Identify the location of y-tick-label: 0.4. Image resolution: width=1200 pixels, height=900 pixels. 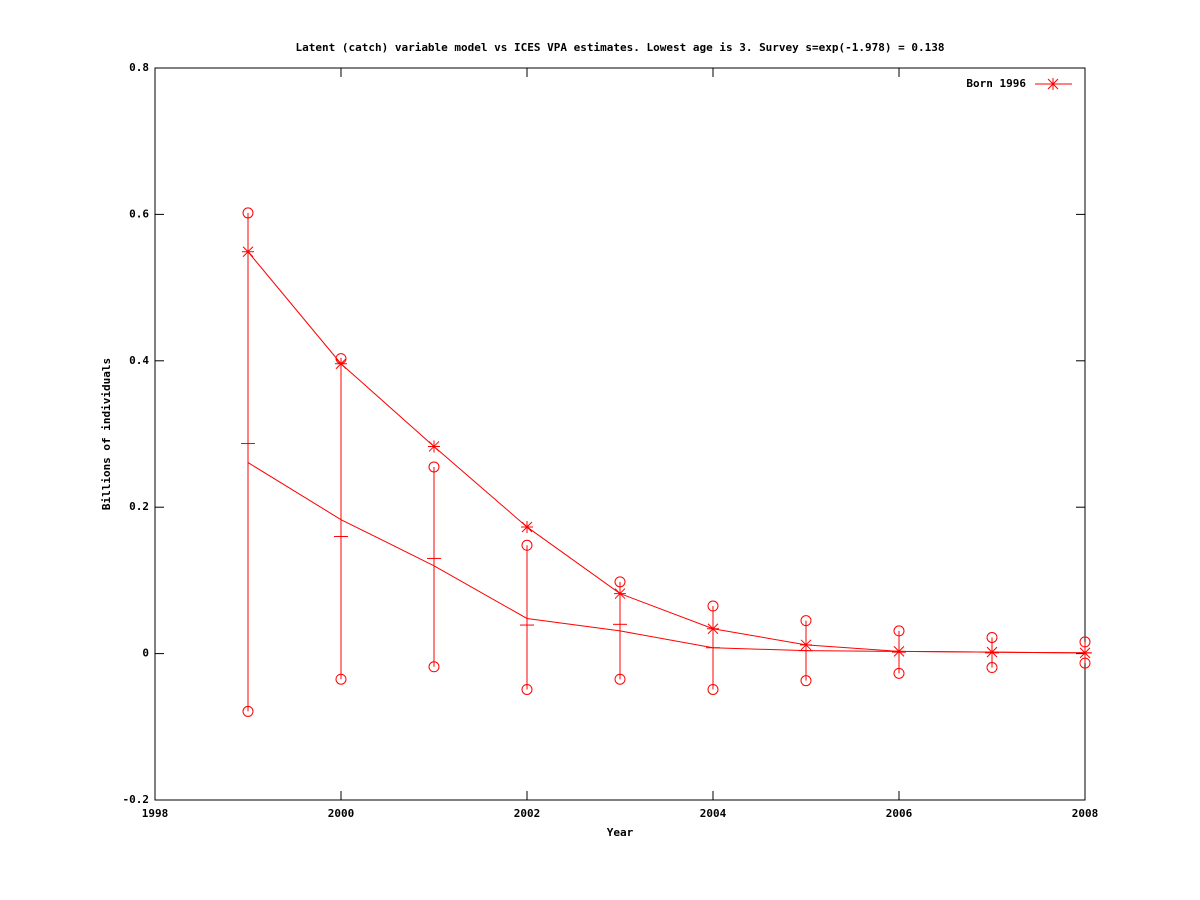
(139, 360).